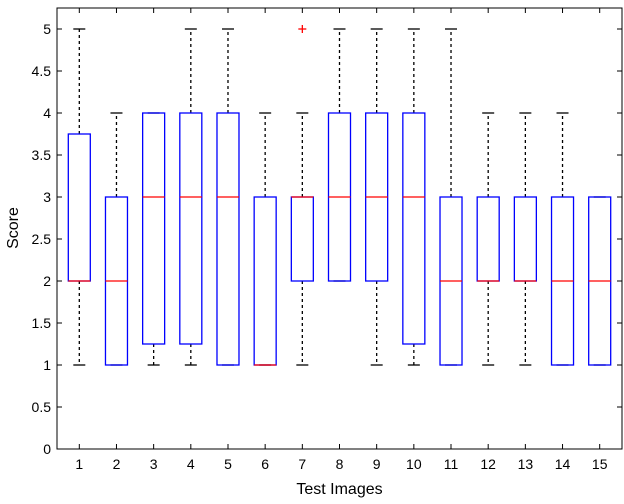 The height and width of the screenshot is (504, 624). I want to click on x-tick-label: 6, so click(265, 464).